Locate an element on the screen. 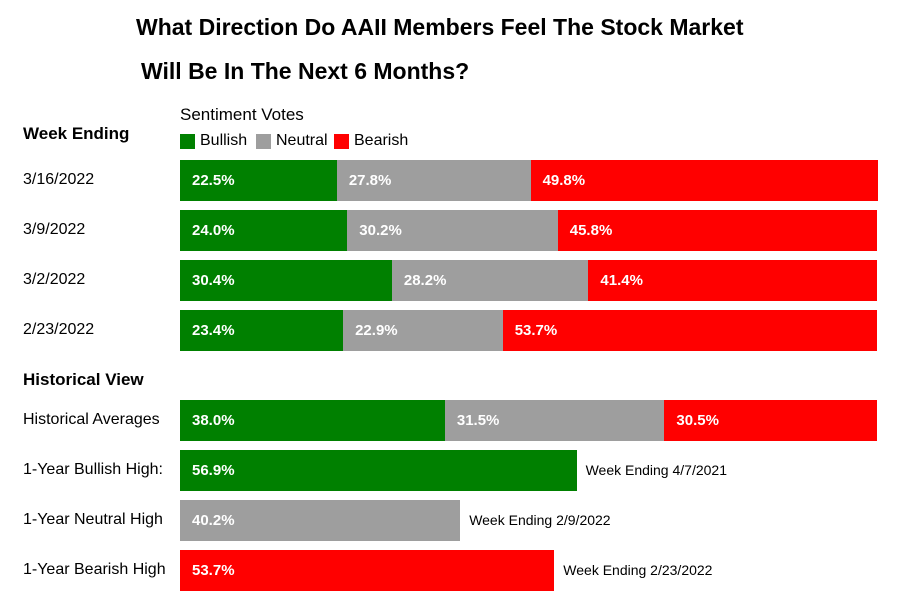 The width and height of the screenshot is (900, 601). legend-bearish: Bearish is located at coordinates (371, 141).